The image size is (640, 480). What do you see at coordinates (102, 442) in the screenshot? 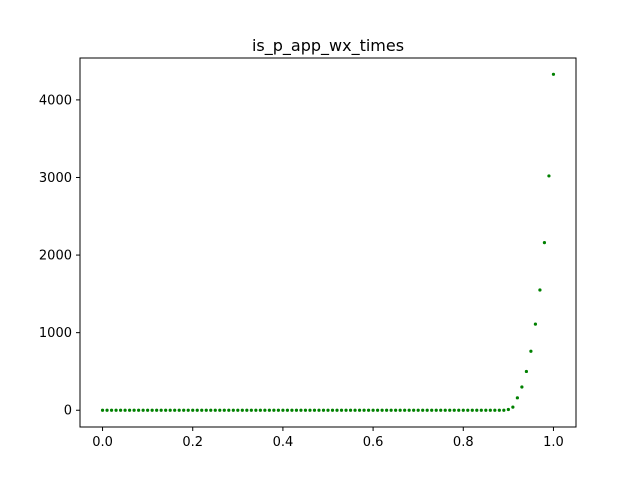
I see `x-tick-label: 0.0` at bounding box center [102, 442].